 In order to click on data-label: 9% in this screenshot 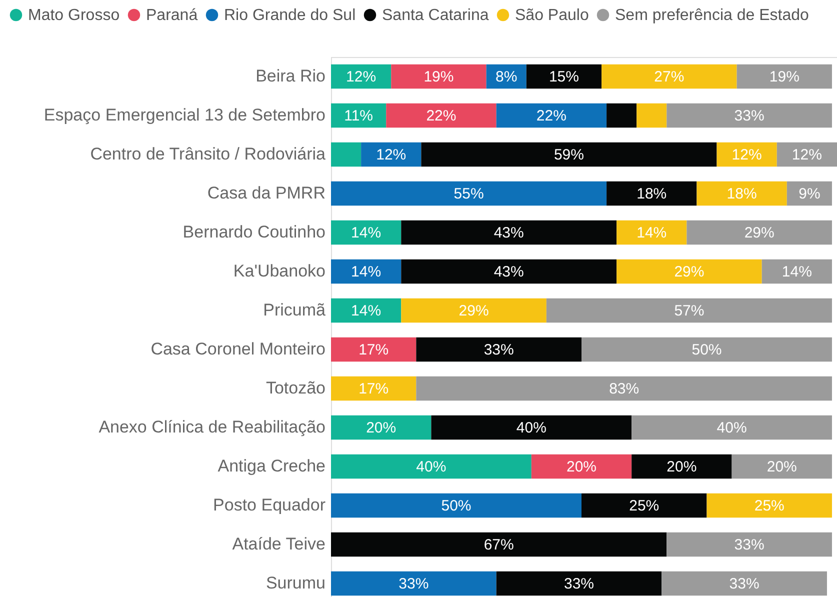, I will do `click(809, 194)`.